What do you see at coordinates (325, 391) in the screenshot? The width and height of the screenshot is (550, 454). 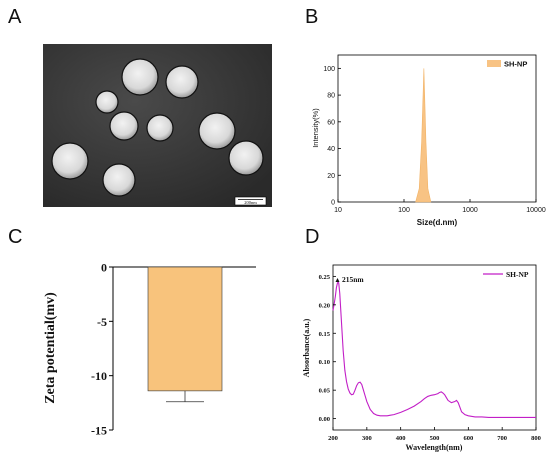 I see `chart-d-y-tick-1: 0.05` at bounding box center [325, 391].